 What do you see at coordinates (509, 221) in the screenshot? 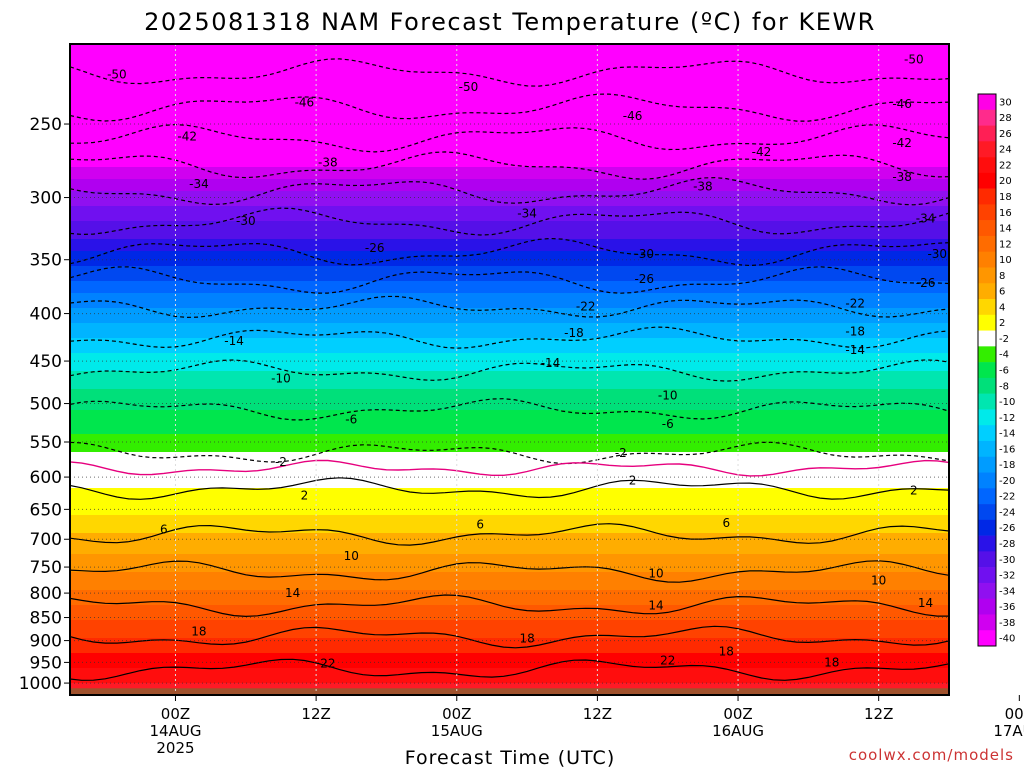
I see `isotherm--30` at bounding box center [509, 221].